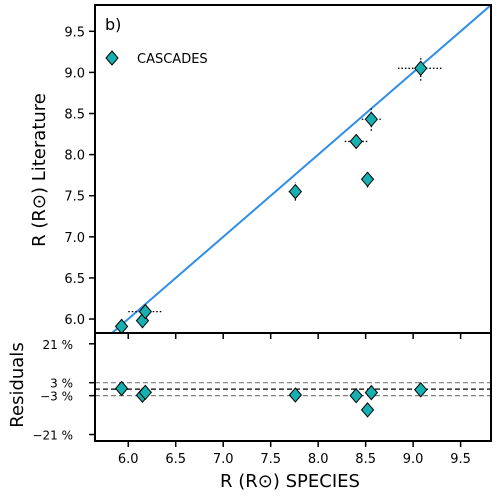  I want to click on legend: CASCADES, so click(156, 58).